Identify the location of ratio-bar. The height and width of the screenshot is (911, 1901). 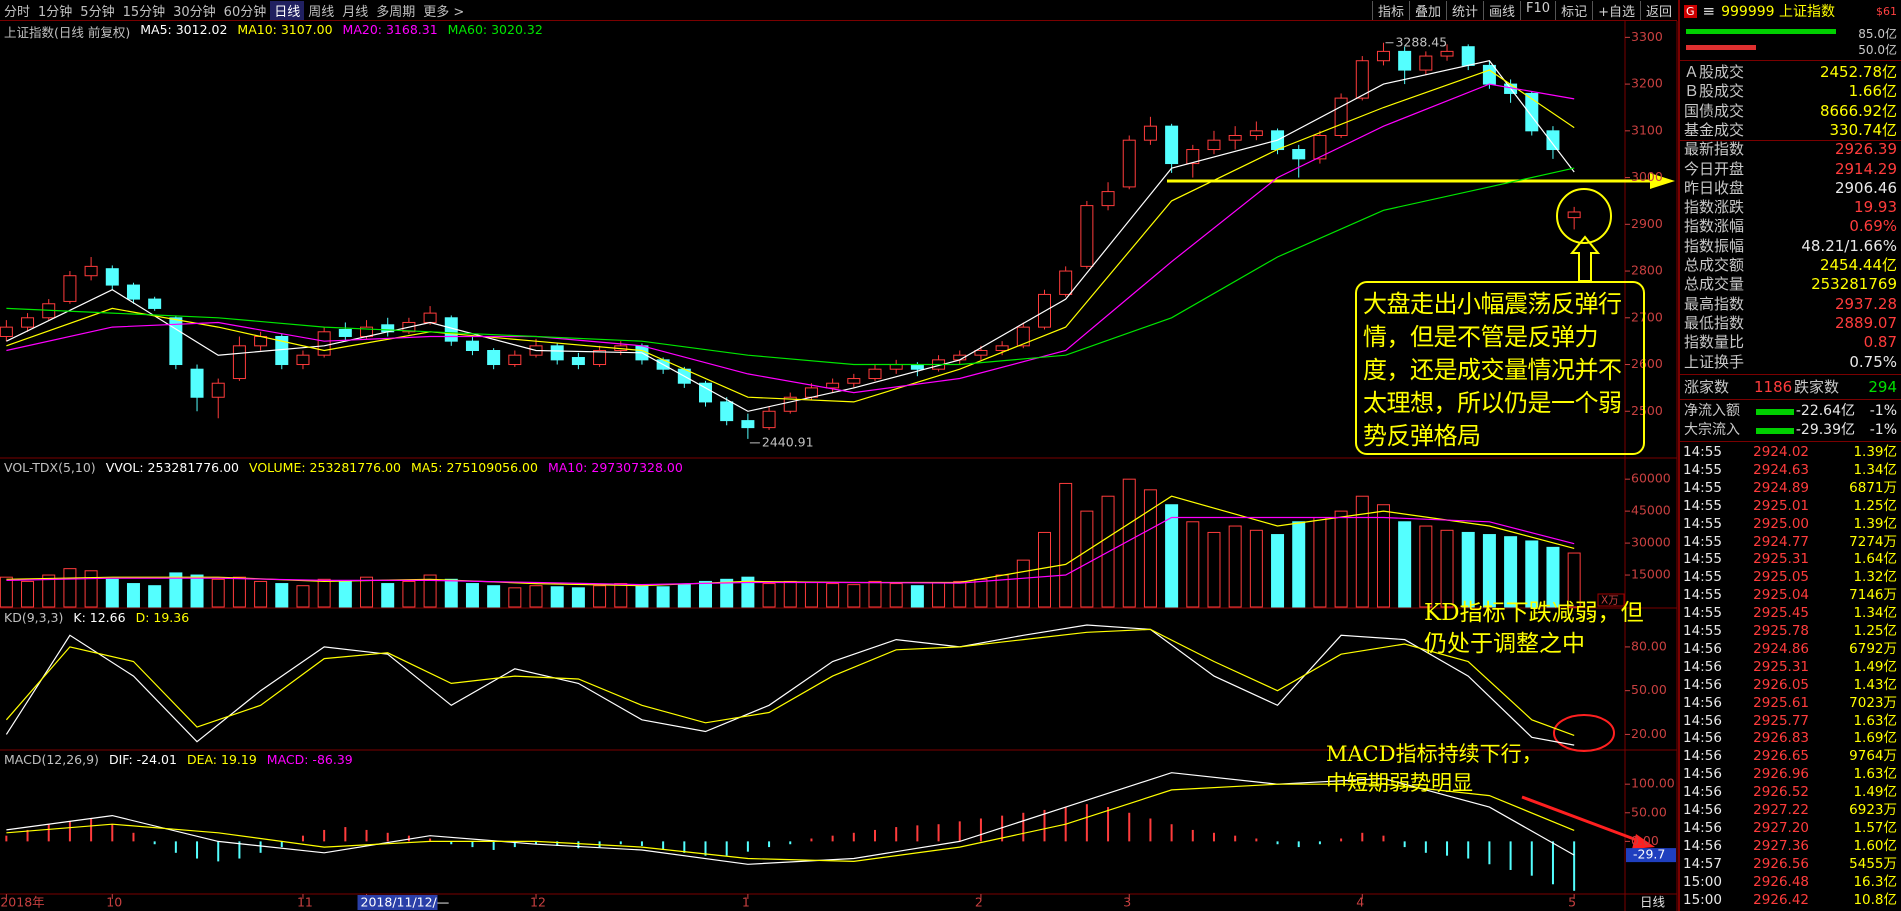
(1761, 31).